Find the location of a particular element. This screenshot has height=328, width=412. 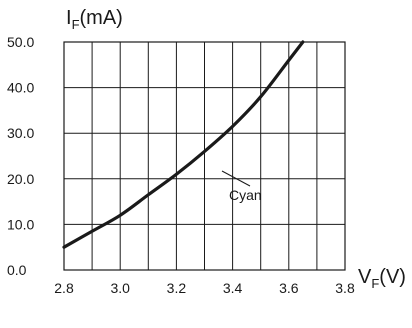

x-tick-label: 3.2 is located at coordinates (177, 288).